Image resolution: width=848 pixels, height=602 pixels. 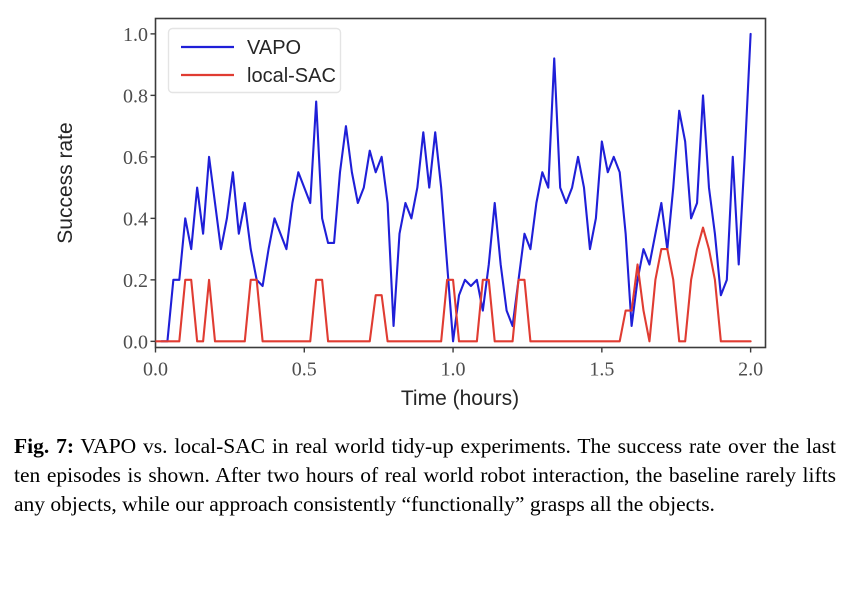 What do you see at coordinates (453, 284) in the screenshot?
I see `series-line-local-sac` at bounding box center [453, 284].